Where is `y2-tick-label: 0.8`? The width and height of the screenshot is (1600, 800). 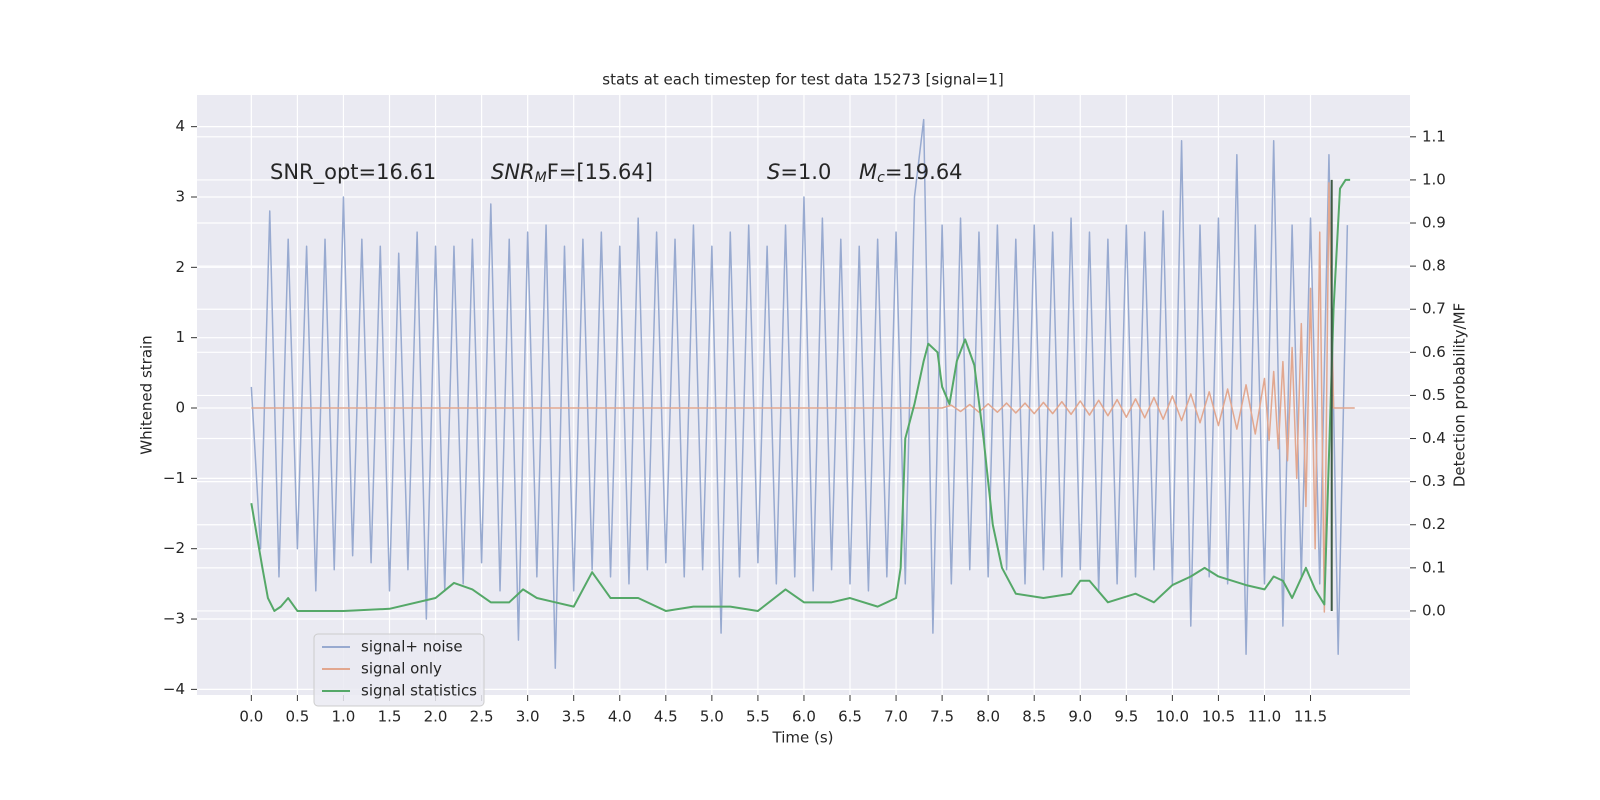
y2-tick-label: 0.8 is located at coordinates (1434, 266).